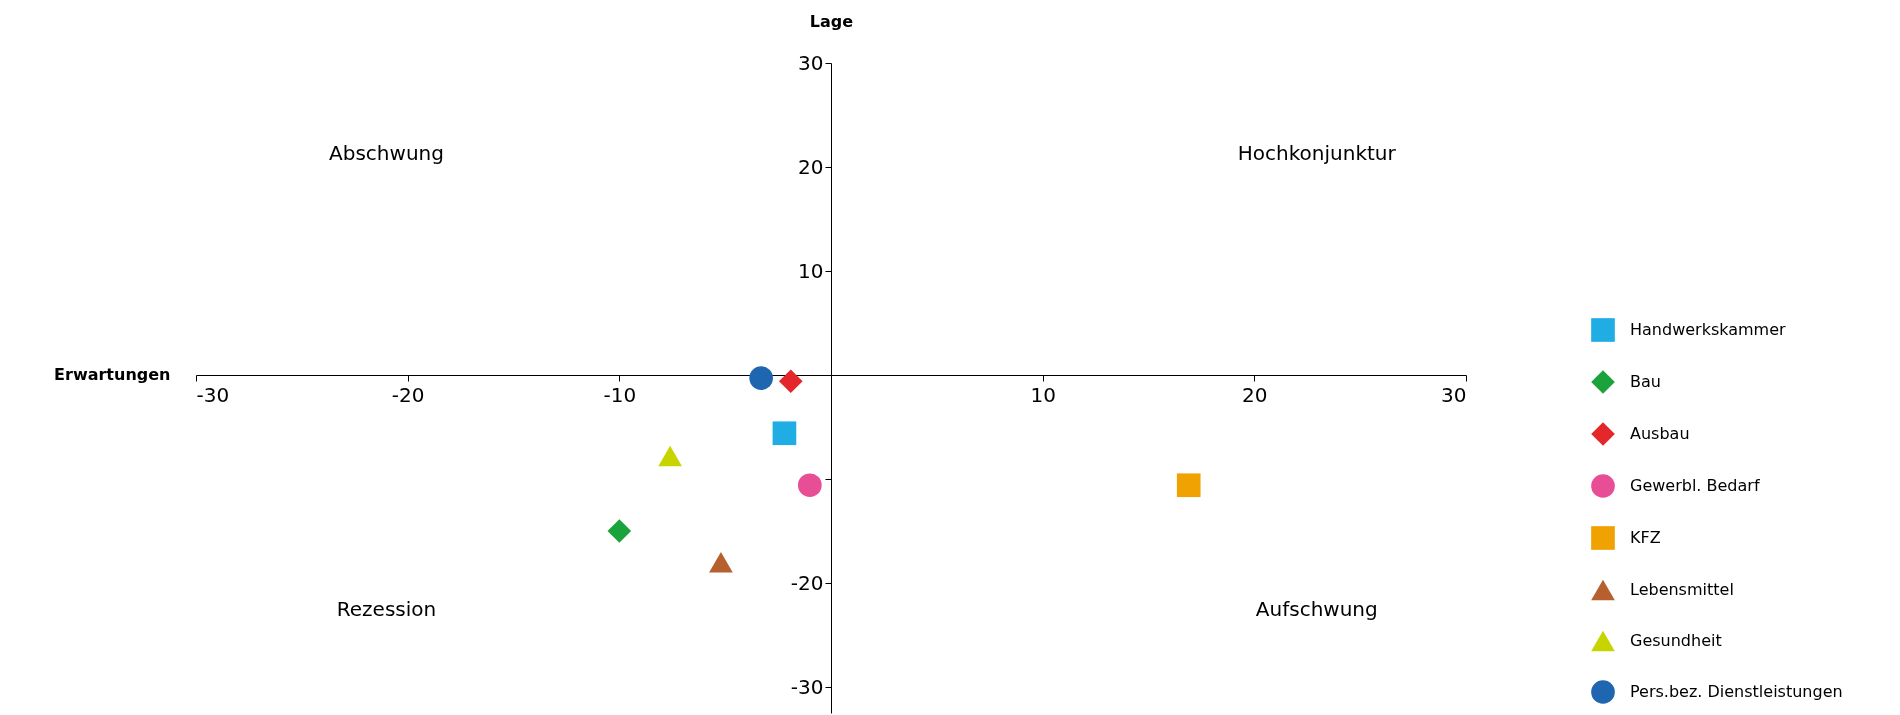 This screenshot has height=715, width=1900. What do you see at coordinates (1043, 394) in the screenshot?
I see `x-tick-label: 10` at bounding box center [1043, 394].